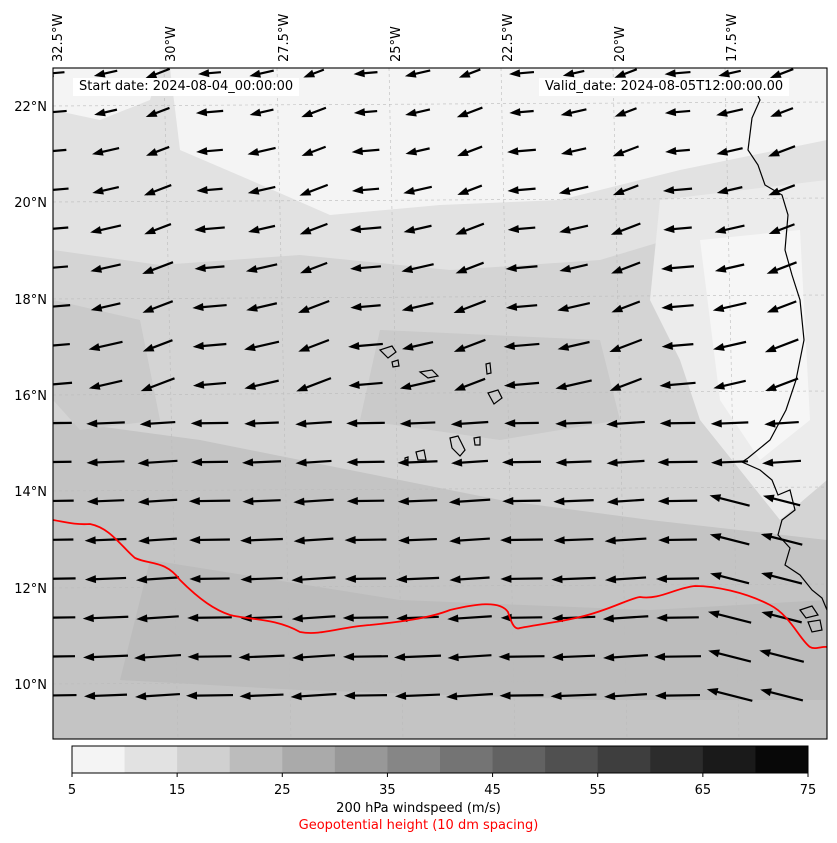  What do you see at coordinates (30, 396) in the screenshot?
I see `latitude-labels: 22°N 20°N 18°N 16°N 14°N 12°N 10°N` at bounding box center [30, 396].